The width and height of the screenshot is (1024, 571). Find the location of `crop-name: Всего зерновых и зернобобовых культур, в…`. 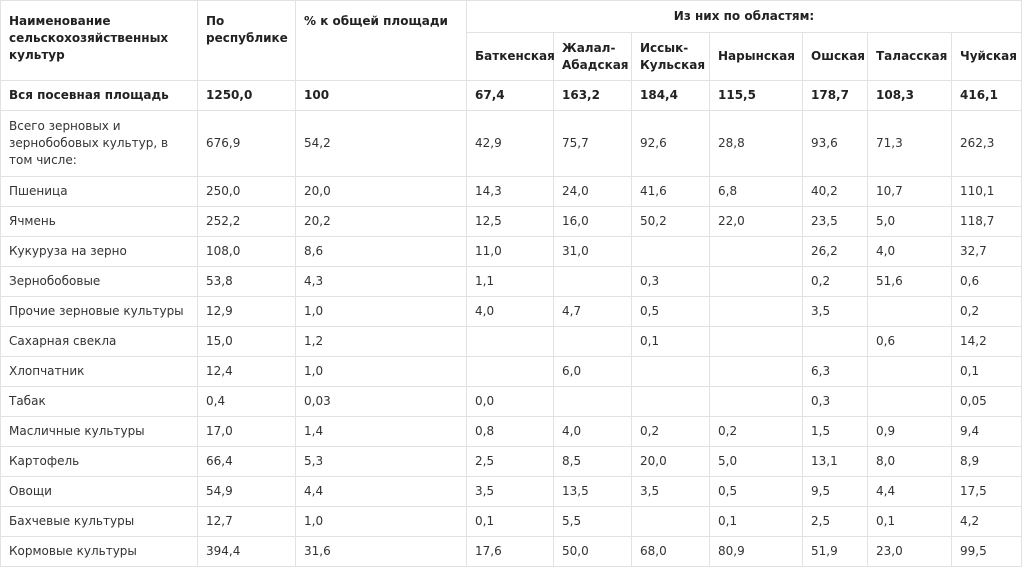

crop-name: Всего зерновых и зернобобовых культур, в… is located at coordinates (99, 143).